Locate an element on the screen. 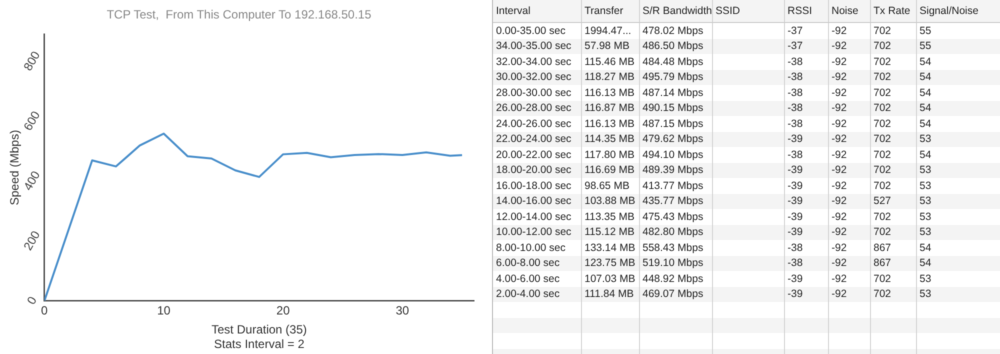  text: 486.50 Mbps is located at coordinates (673, 46).